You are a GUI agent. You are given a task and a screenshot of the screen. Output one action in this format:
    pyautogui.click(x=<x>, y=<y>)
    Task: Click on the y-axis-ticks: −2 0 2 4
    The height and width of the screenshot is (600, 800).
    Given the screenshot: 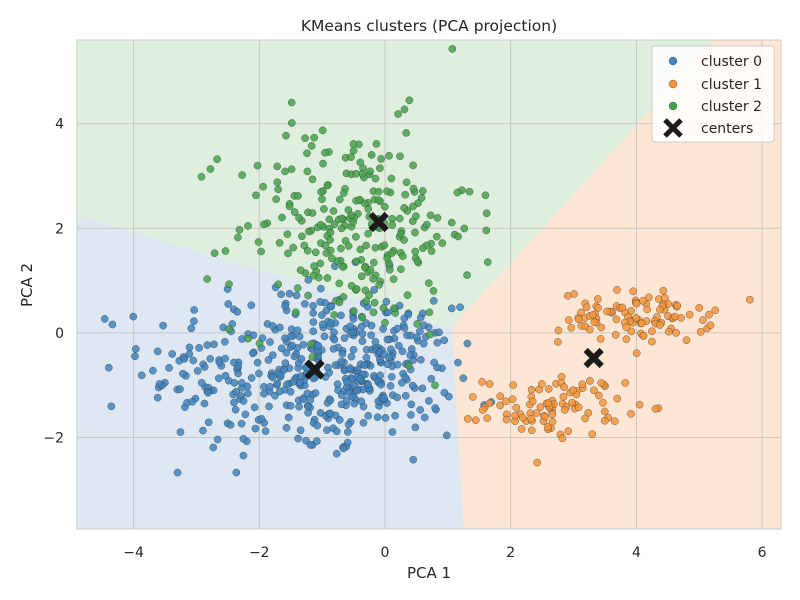 What is the action you would take?
    pyautogui.click(x=53, y=282)
    